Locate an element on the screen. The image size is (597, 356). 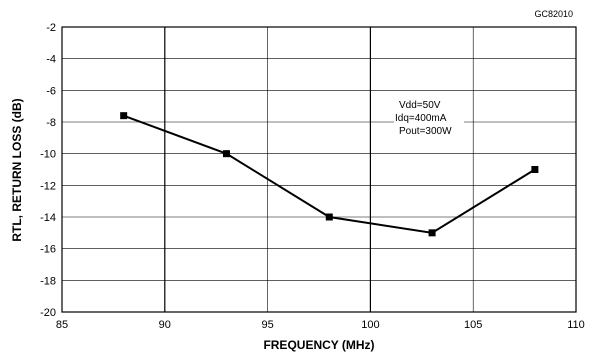
conditions-box: Vdd=50V Idq=400mA Pout=300W is located at coordinates (429, 117).